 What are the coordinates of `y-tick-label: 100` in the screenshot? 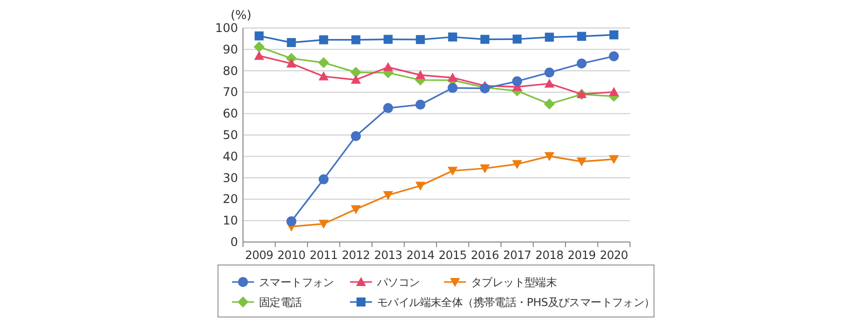 It's located at (226, 28).